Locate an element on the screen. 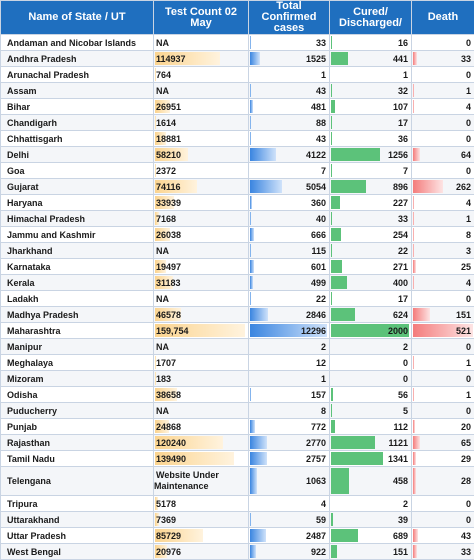 This screenshot has width=474, height=560. cell-confirmed-value: 4 is located at coordinates (289, 504).